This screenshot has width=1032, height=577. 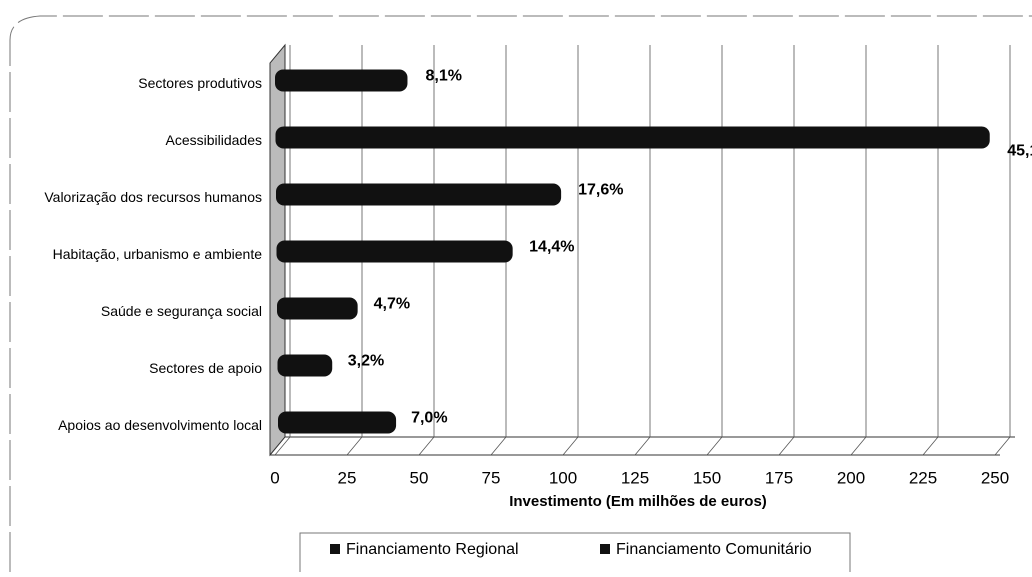 I want to click on x-tick-label: 150, so click(x=707, y=477).